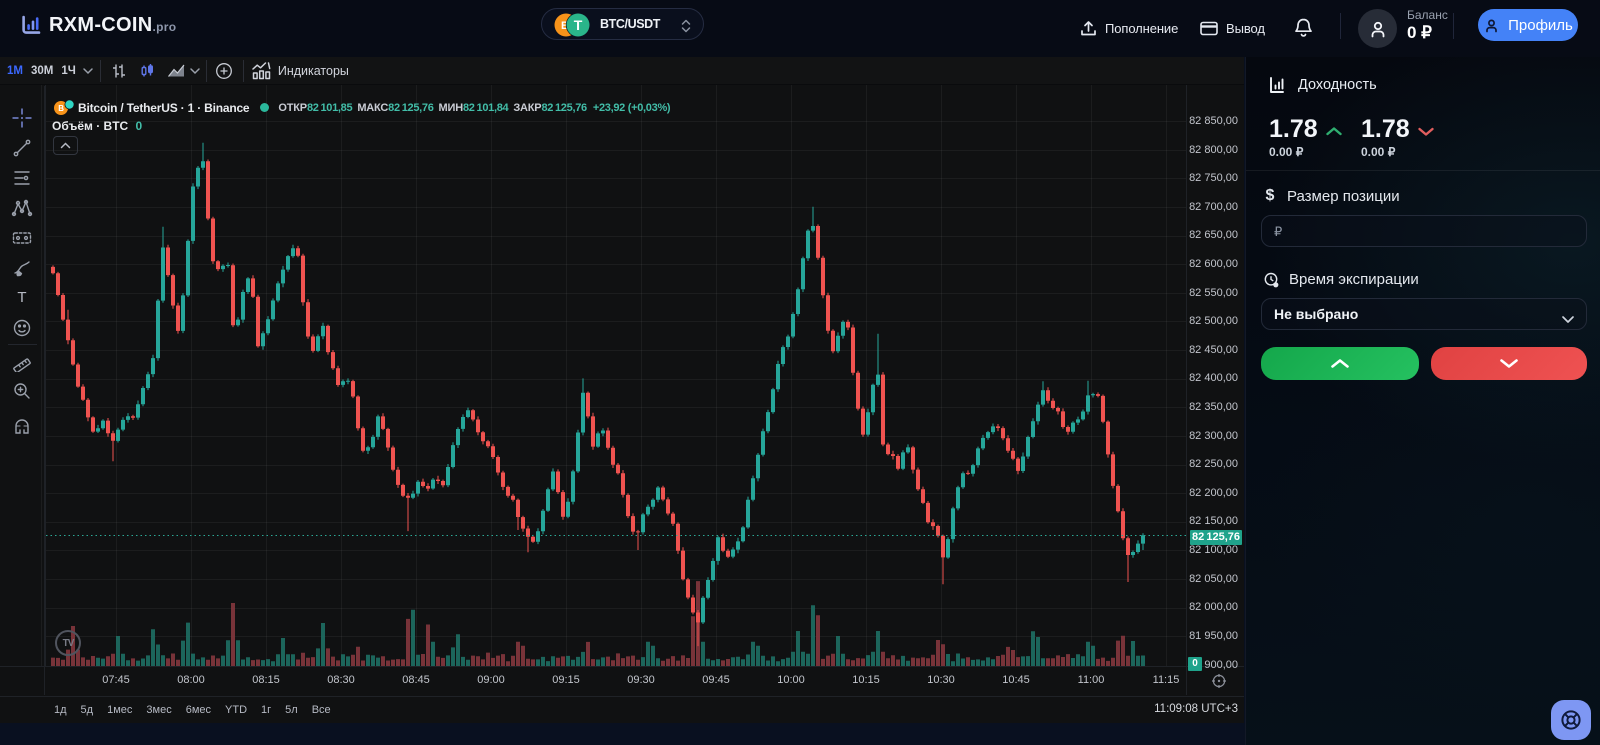 The width and height of the screenshot is (1600, 745). I want to click on svg-text: T, so click(578, 25).